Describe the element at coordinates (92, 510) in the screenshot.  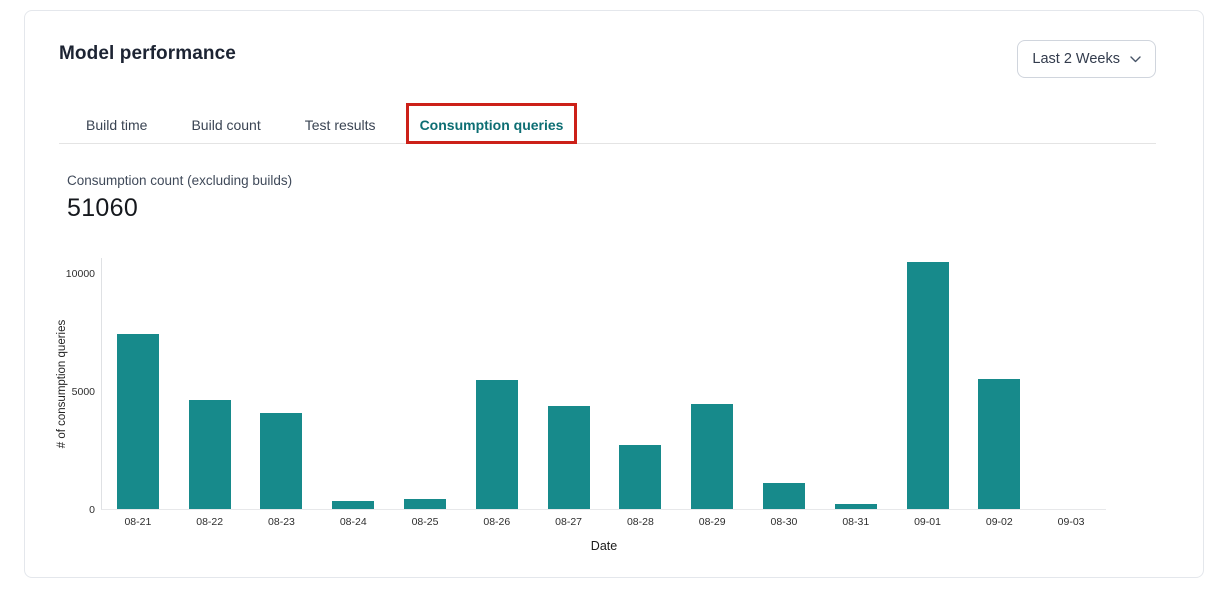
I see `y-tick-label: 0` at that location.